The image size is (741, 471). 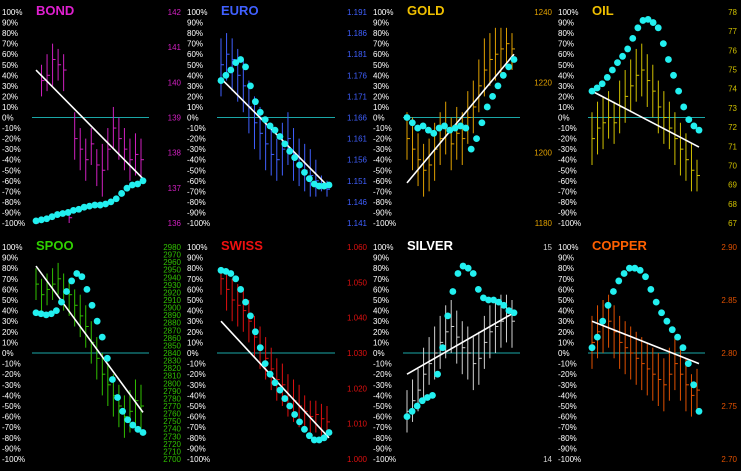 What do you see at coordinates (732, 50) in the screenshot?
I see `right-tick-label: 76` at bounding box center [732, 50].